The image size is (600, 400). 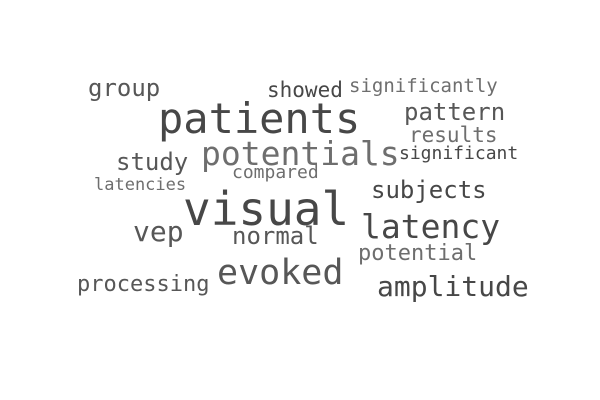 I want to click on word-latencies: latencies, so click(x=140, y=185).